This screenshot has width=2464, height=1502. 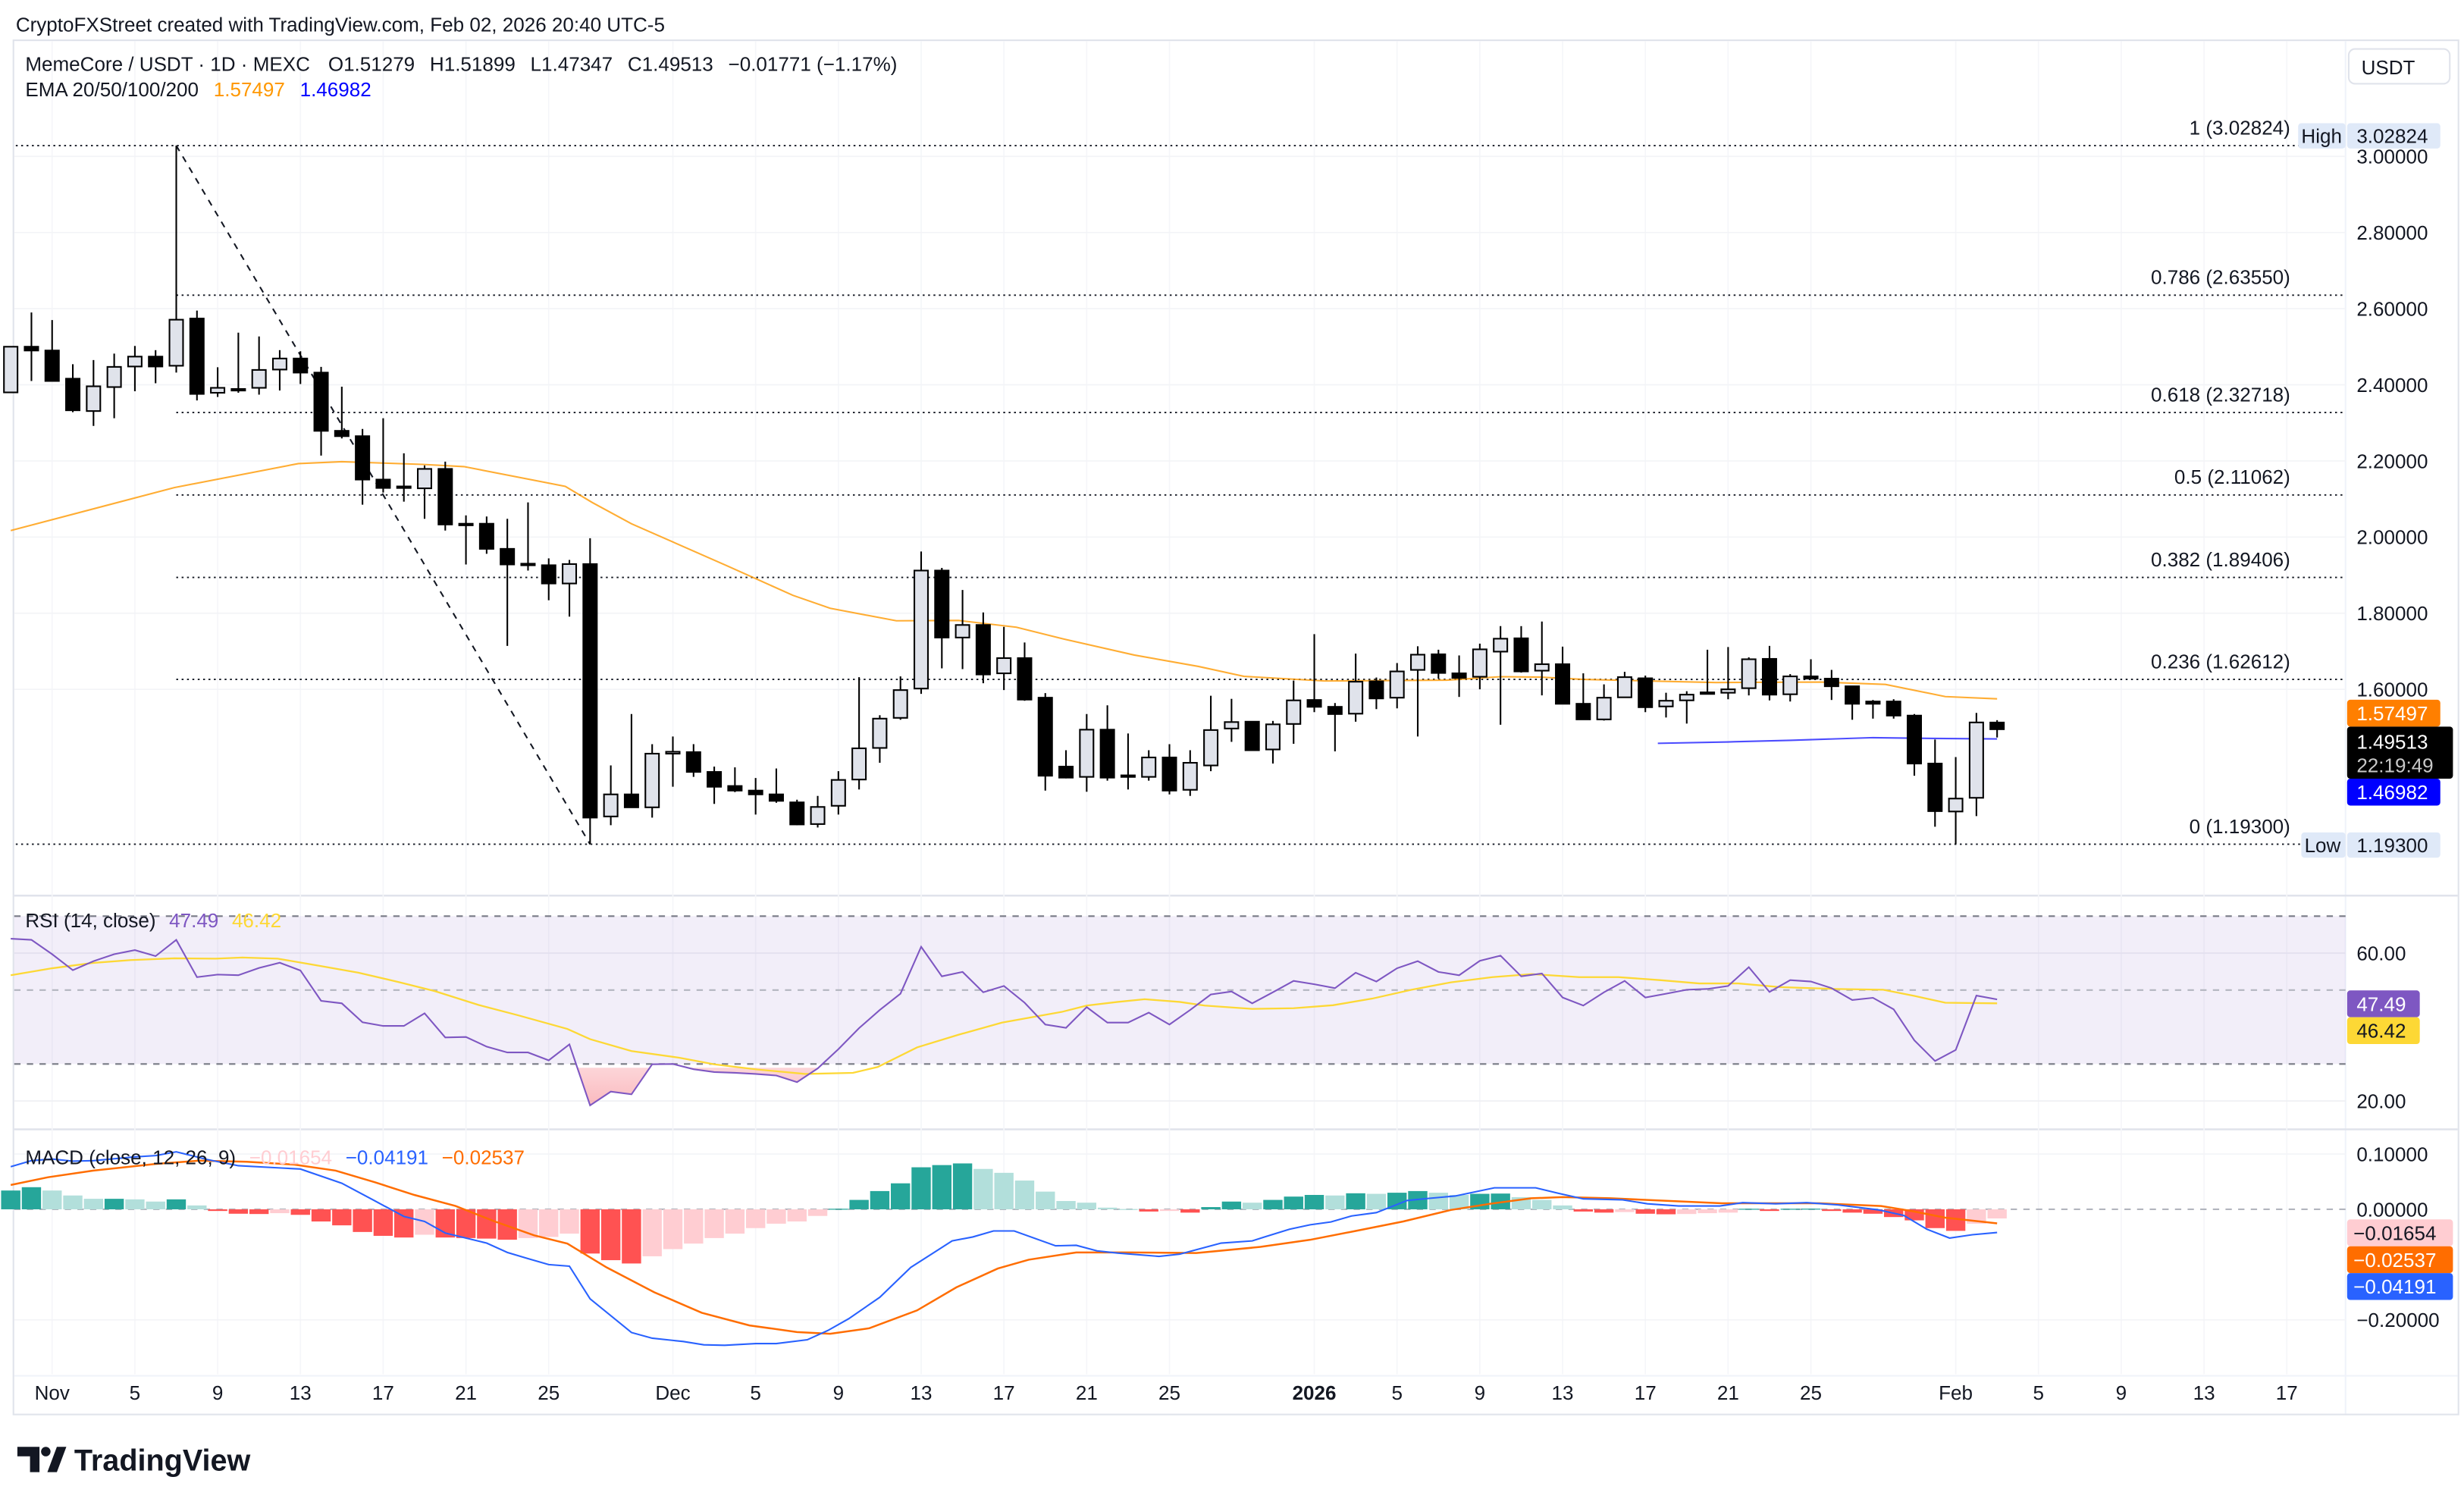 I want to click on macd-pane, so click(x=1173, y=1249).